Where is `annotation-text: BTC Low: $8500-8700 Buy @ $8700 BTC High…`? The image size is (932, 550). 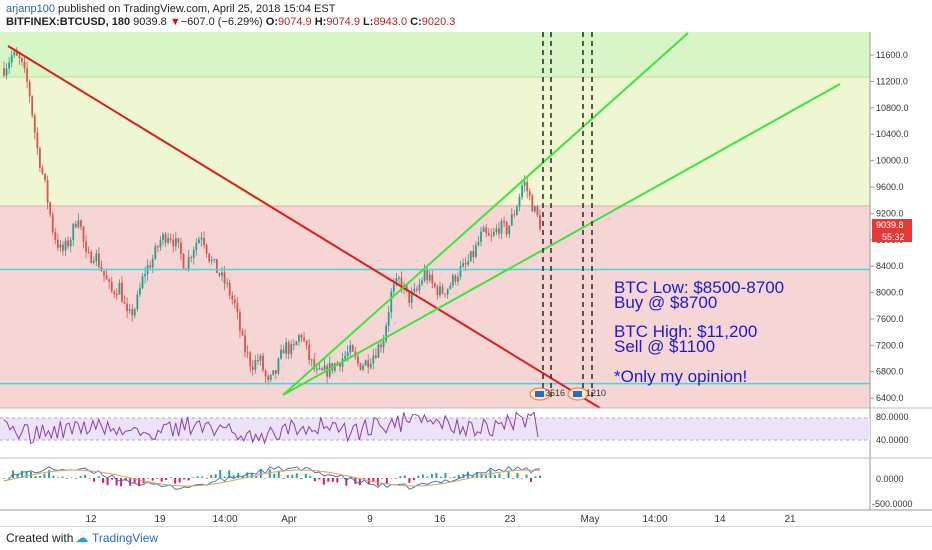 annotation-text: BTC Low: $8500-8700 Buy @ $8700 BTC High… is located at coordinates (699, 332).